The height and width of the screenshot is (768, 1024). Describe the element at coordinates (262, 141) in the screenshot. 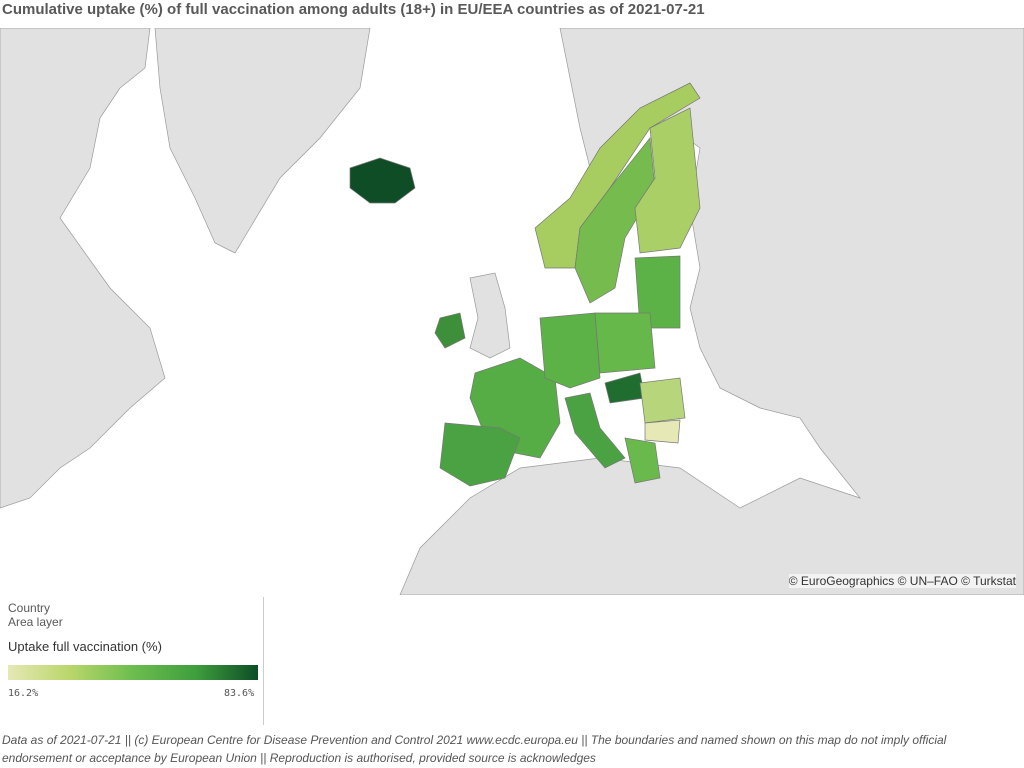

I see `greenland` at that location.